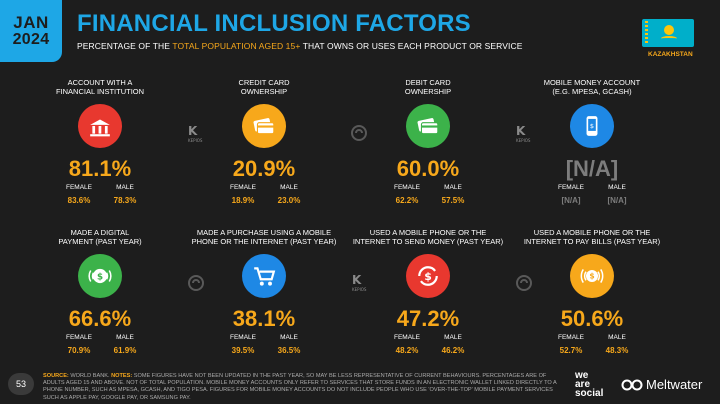 The width and height of the screenshot is (720, 404). What do you see at coordinates (125, 350) in the screenshot?
I see `male-value: 61.9%` at bounding box center [125, 350].